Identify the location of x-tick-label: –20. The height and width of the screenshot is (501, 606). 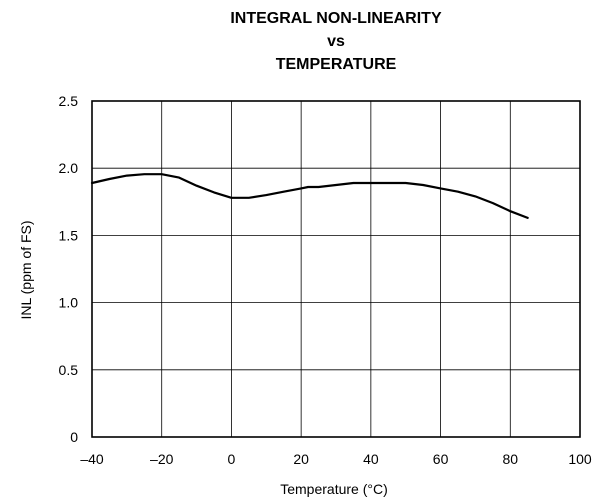
(162, 459).